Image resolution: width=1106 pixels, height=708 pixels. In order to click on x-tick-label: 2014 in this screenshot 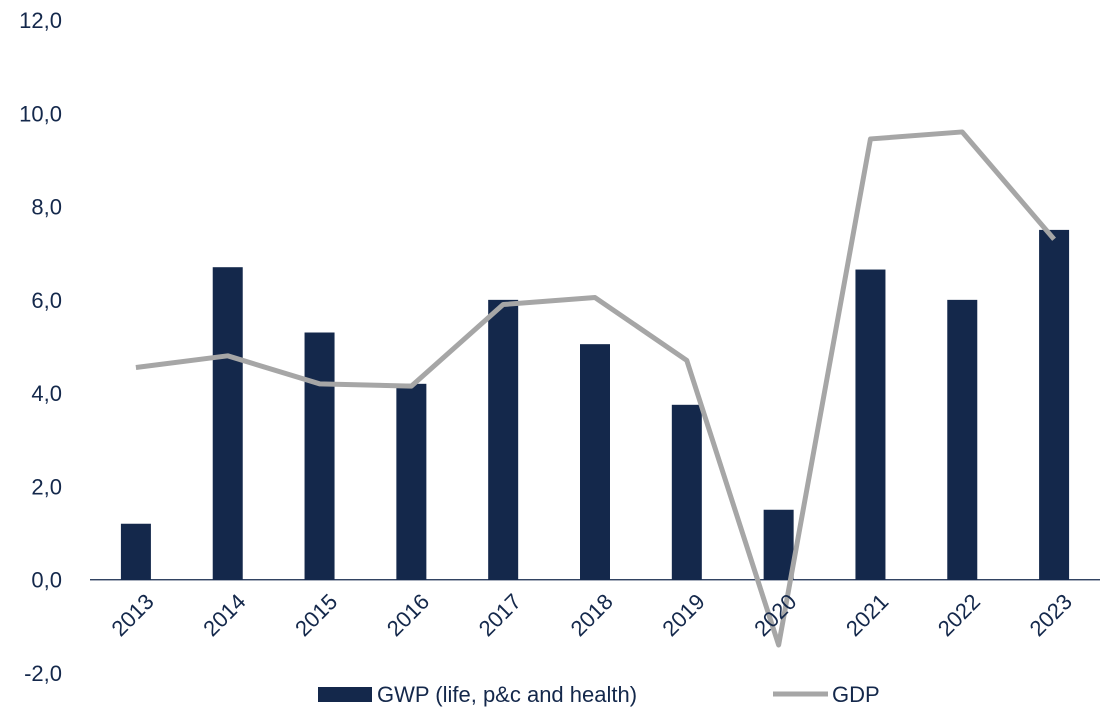, I will do `click(224, 615)`.